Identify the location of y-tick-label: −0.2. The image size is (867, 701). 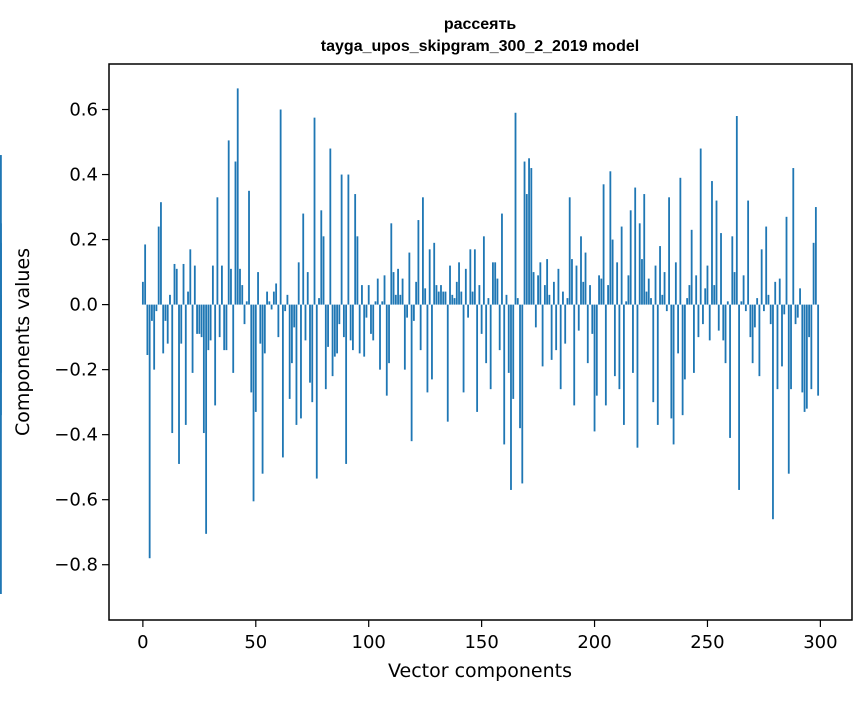
(76, 370).